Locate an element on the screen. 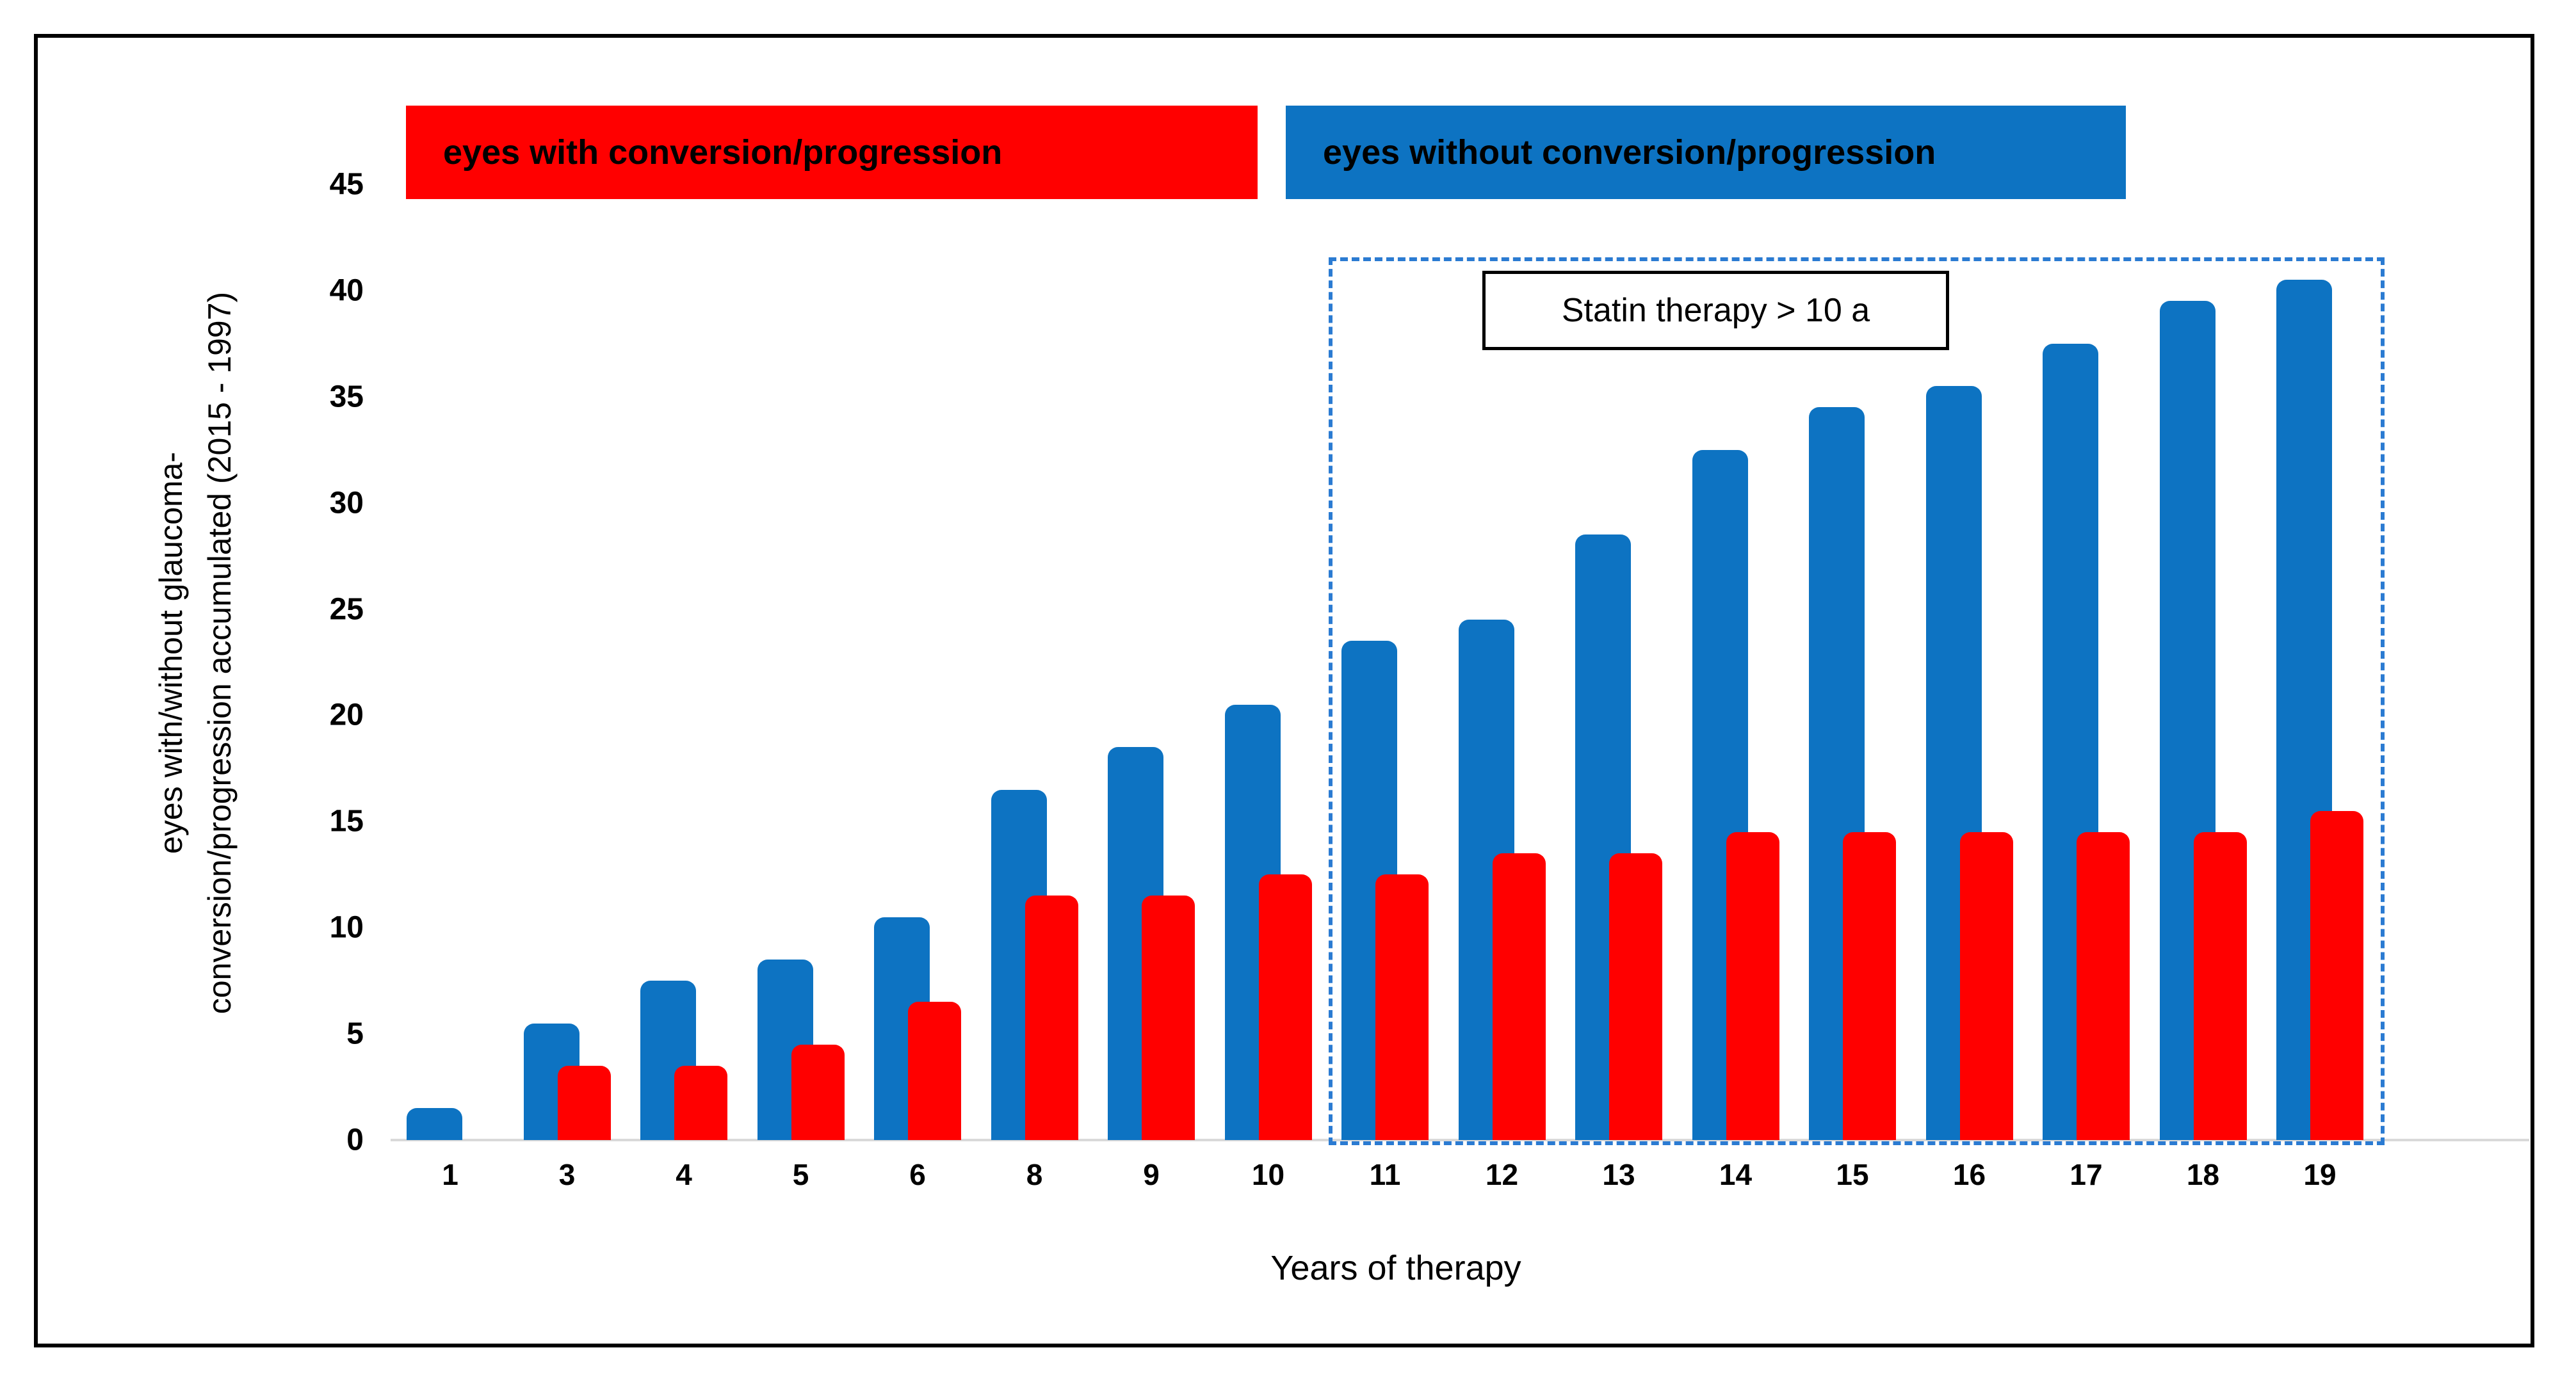 The height and width of the screenshot is (1382, 2576). x-tick-label-6: 6 is located at coordinates (917, 1174).